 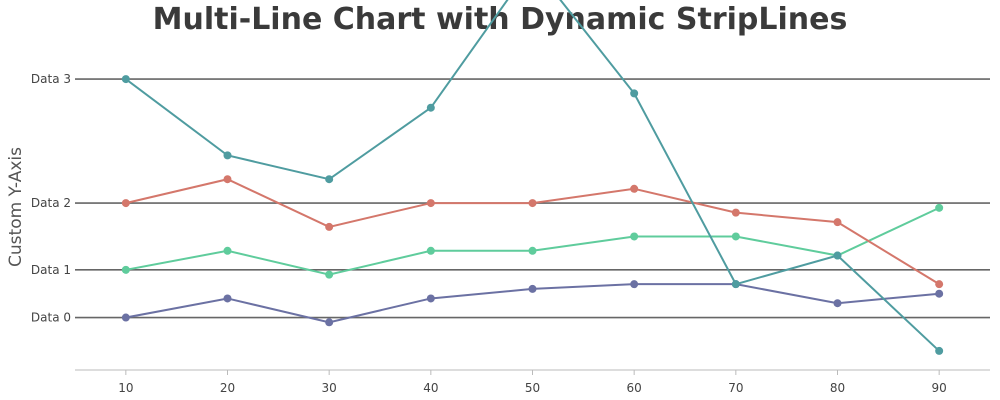 I want to click on y-tick-label: Data 0, so click(x=51, y=318).